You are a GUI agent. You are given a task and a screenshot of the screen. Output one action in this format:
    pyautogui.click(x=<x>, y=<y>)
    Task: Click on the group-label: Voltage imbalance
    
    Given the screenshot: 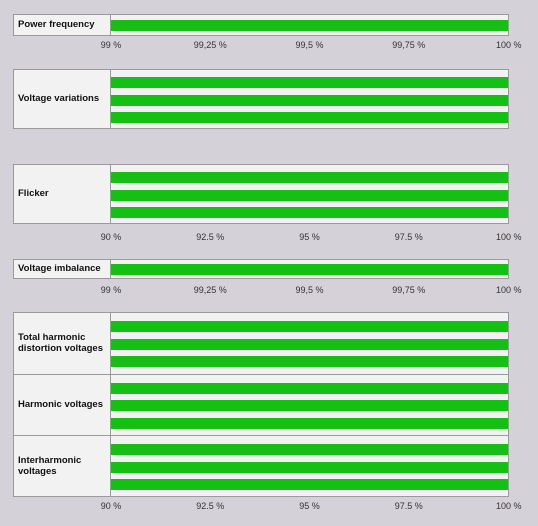 What is the action you would take?
    pyautogui.click(x=59, y=269)
    